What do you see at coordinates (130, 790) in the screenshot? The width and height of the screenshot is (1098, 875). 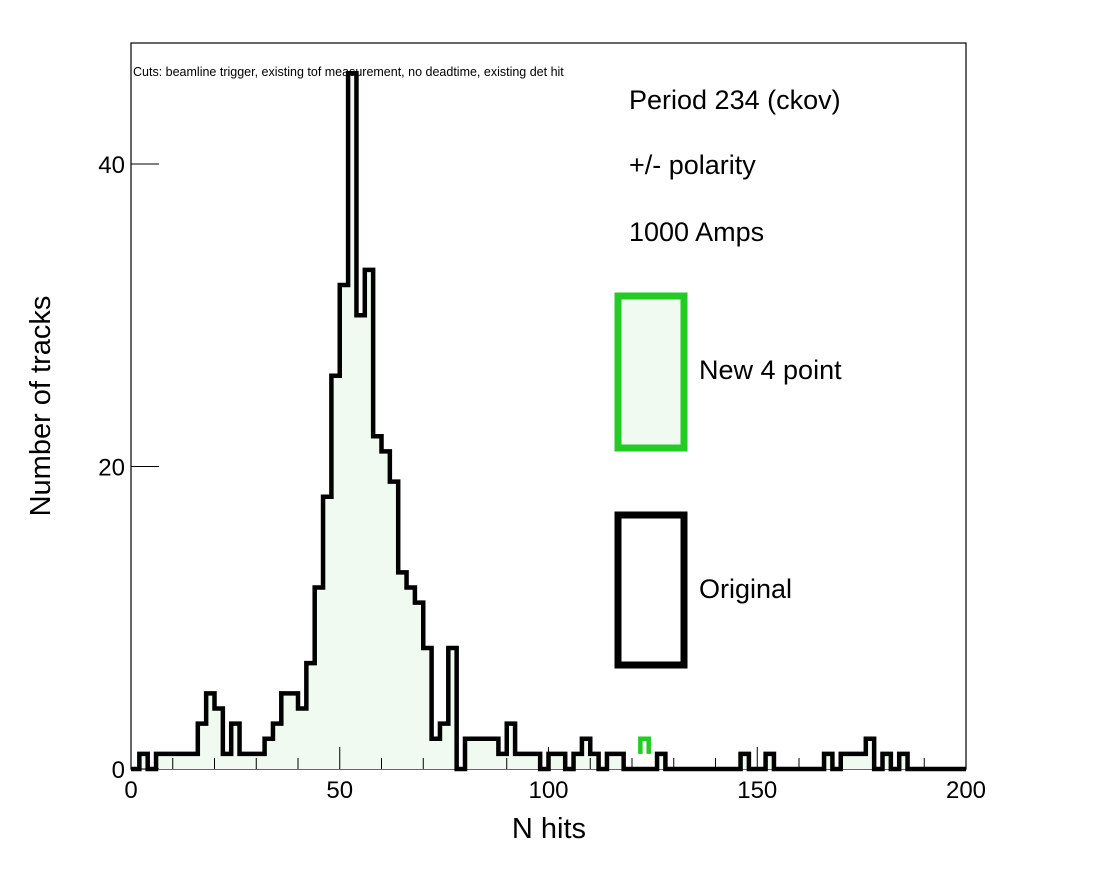 I see `x-tick-label: 0` at bounding box center [130, 790].